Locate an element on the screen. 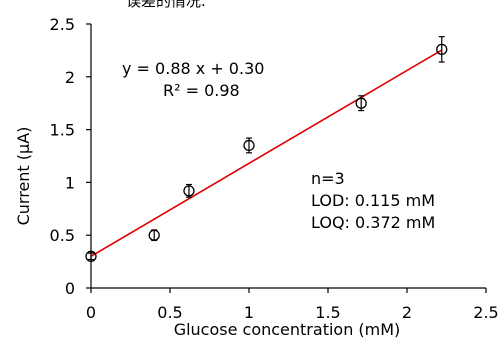  fit-equation: y = 0.88 x + 0.30 is located at coordinates (193, 68).